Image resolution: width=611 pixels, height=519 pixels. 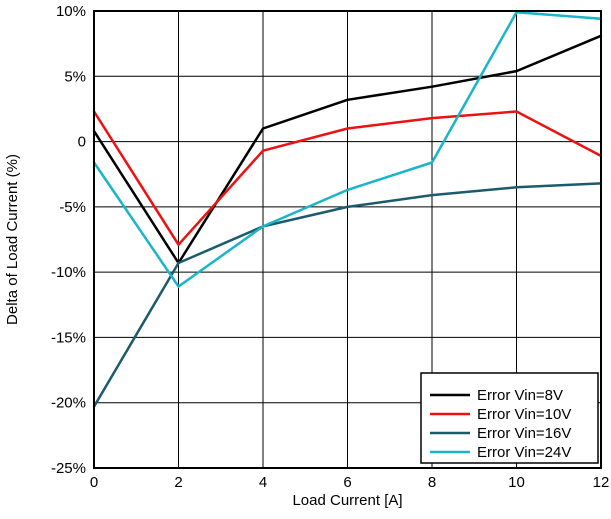 What do you see at coordinates (432, 482) in the screenshot?
I see `x-tick-label: 8` at bounding box center [432, 482].